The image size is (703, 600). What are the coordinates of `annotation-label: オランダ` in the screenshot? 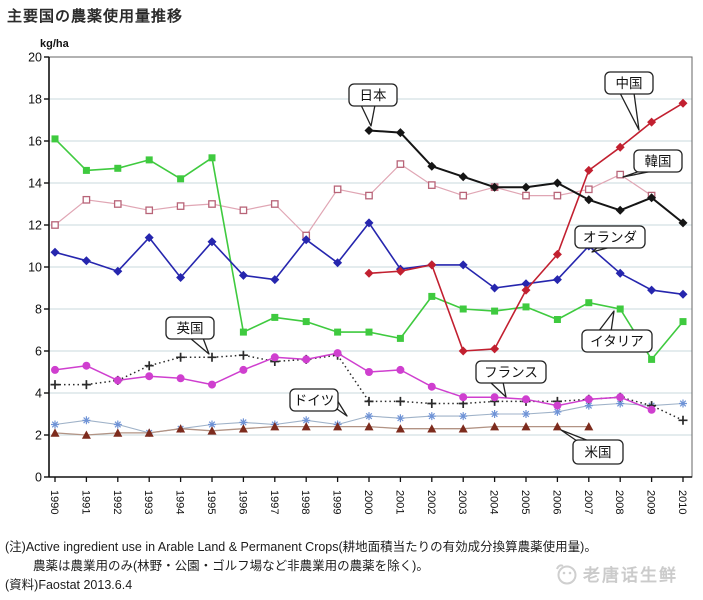 It's located at (610, 237).